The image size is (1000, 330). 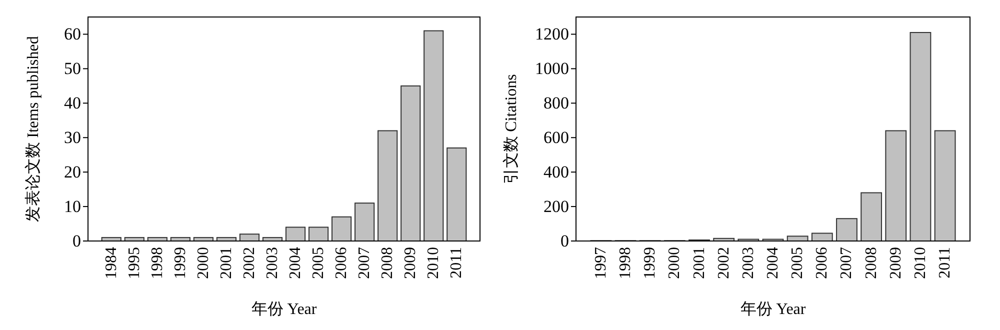 I want to click on y-tick-label: 1000, so click(x=552, y=68).